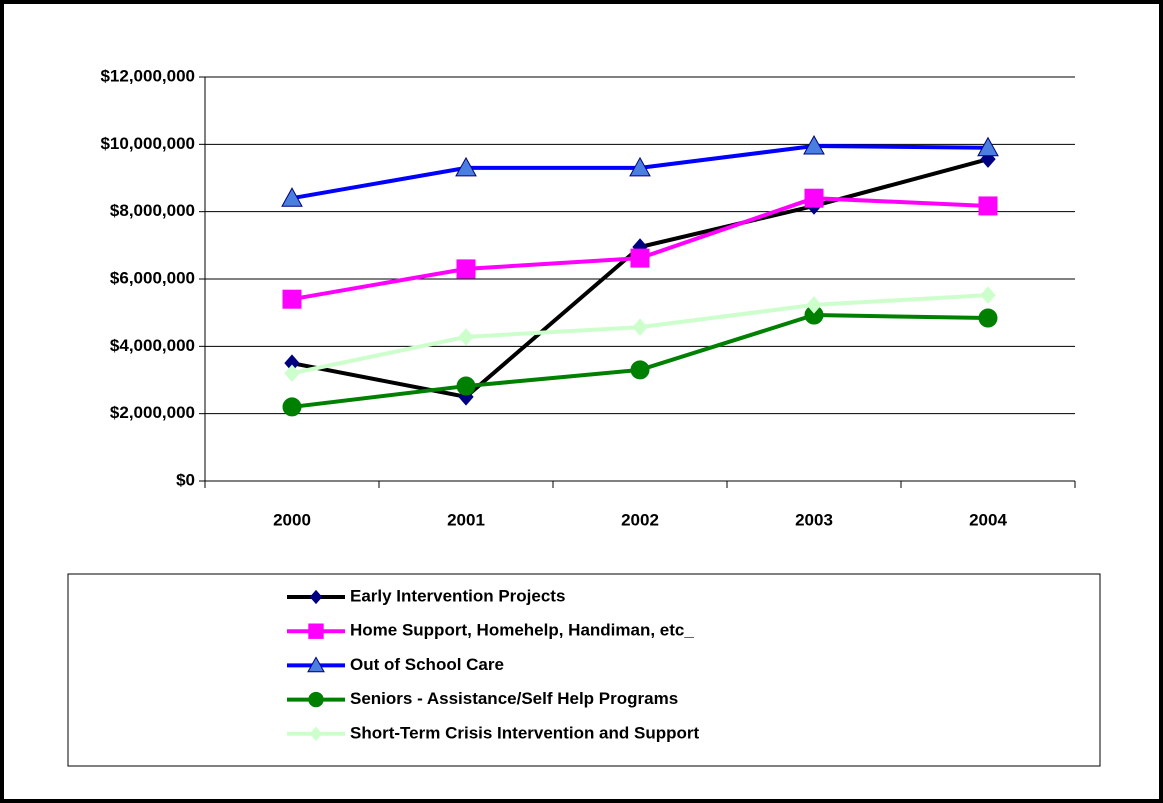  What do you see at coordinates (988, 519) in the screenshot?
I see `x-tick-label: 2004` at bounding box center [988, 519].